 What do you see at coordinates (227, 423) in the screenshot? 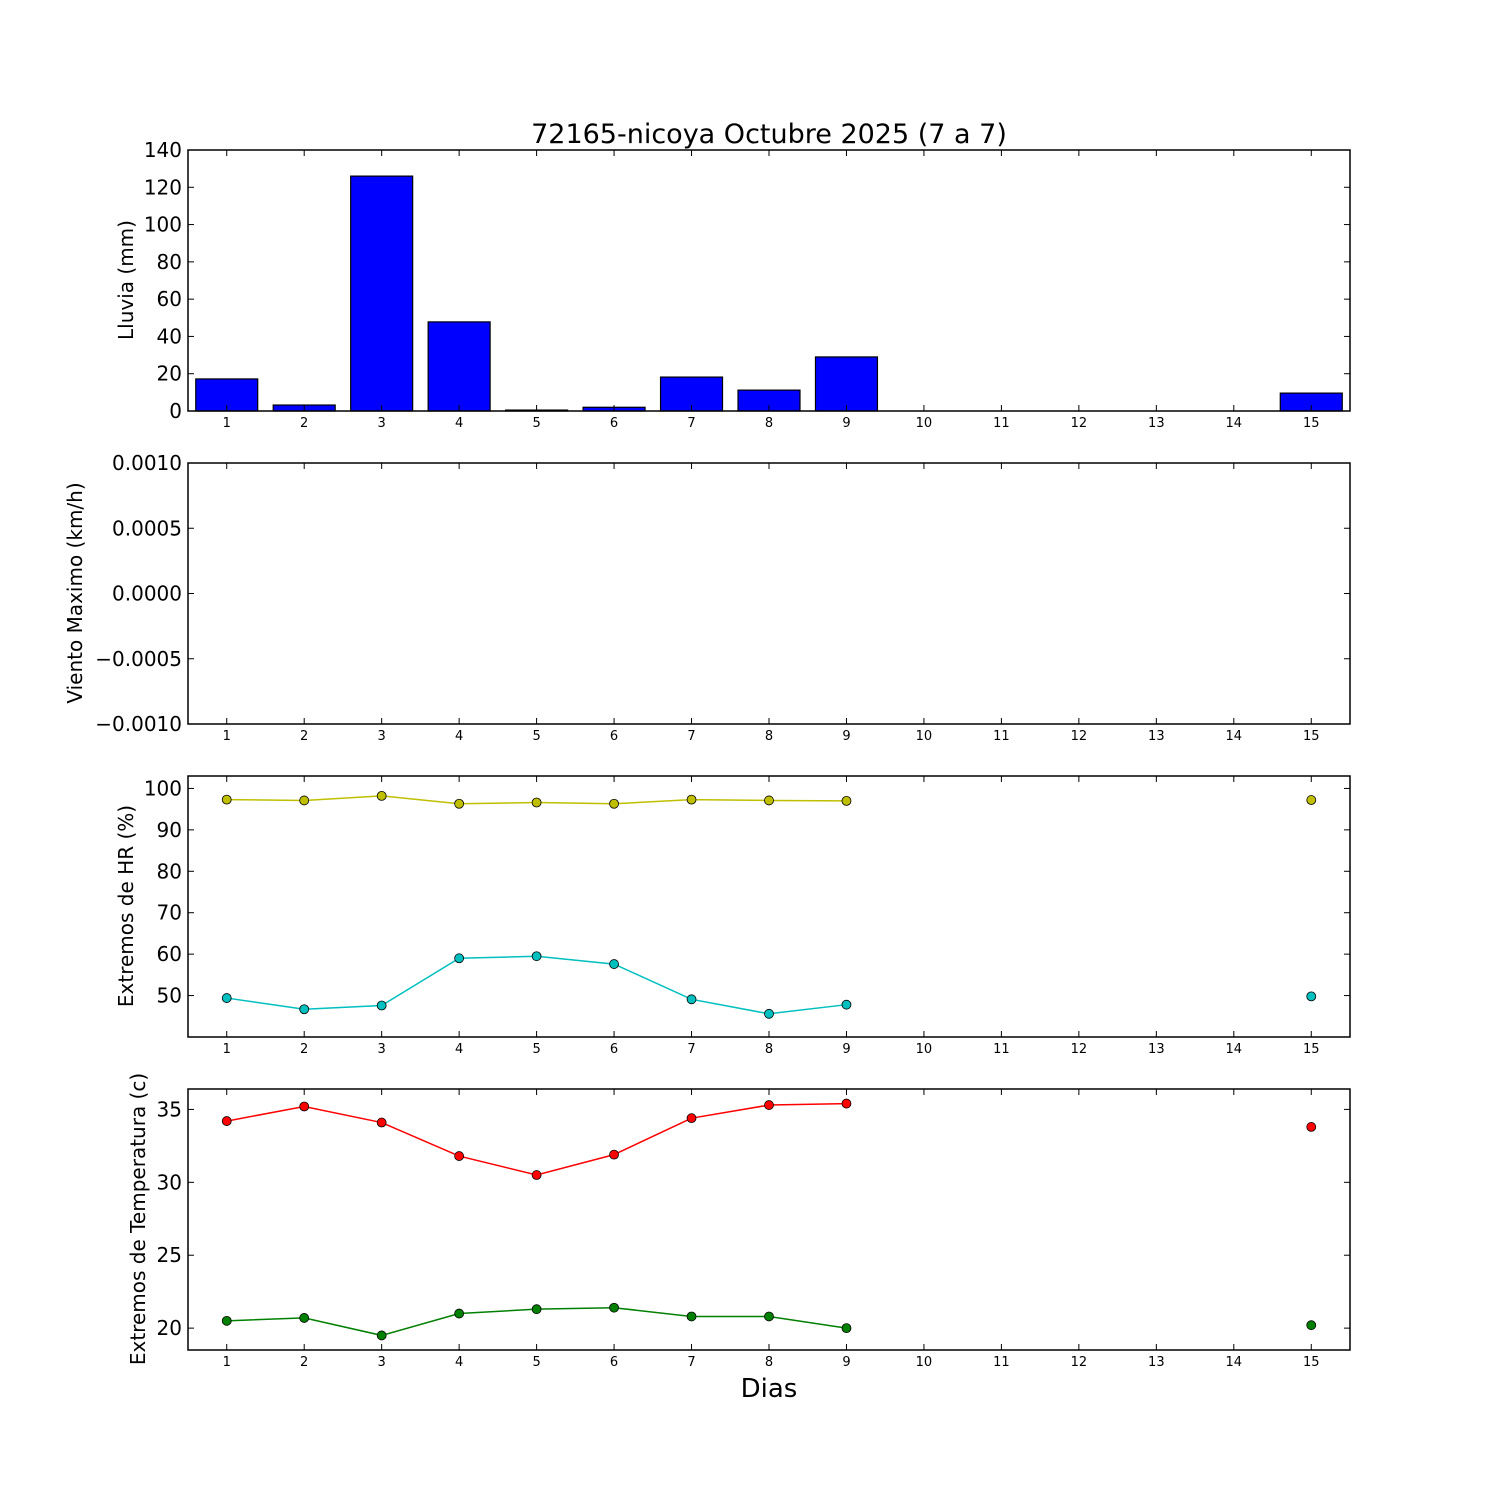
I see `x-tick-label: 1` at bounding box center [227, 423].